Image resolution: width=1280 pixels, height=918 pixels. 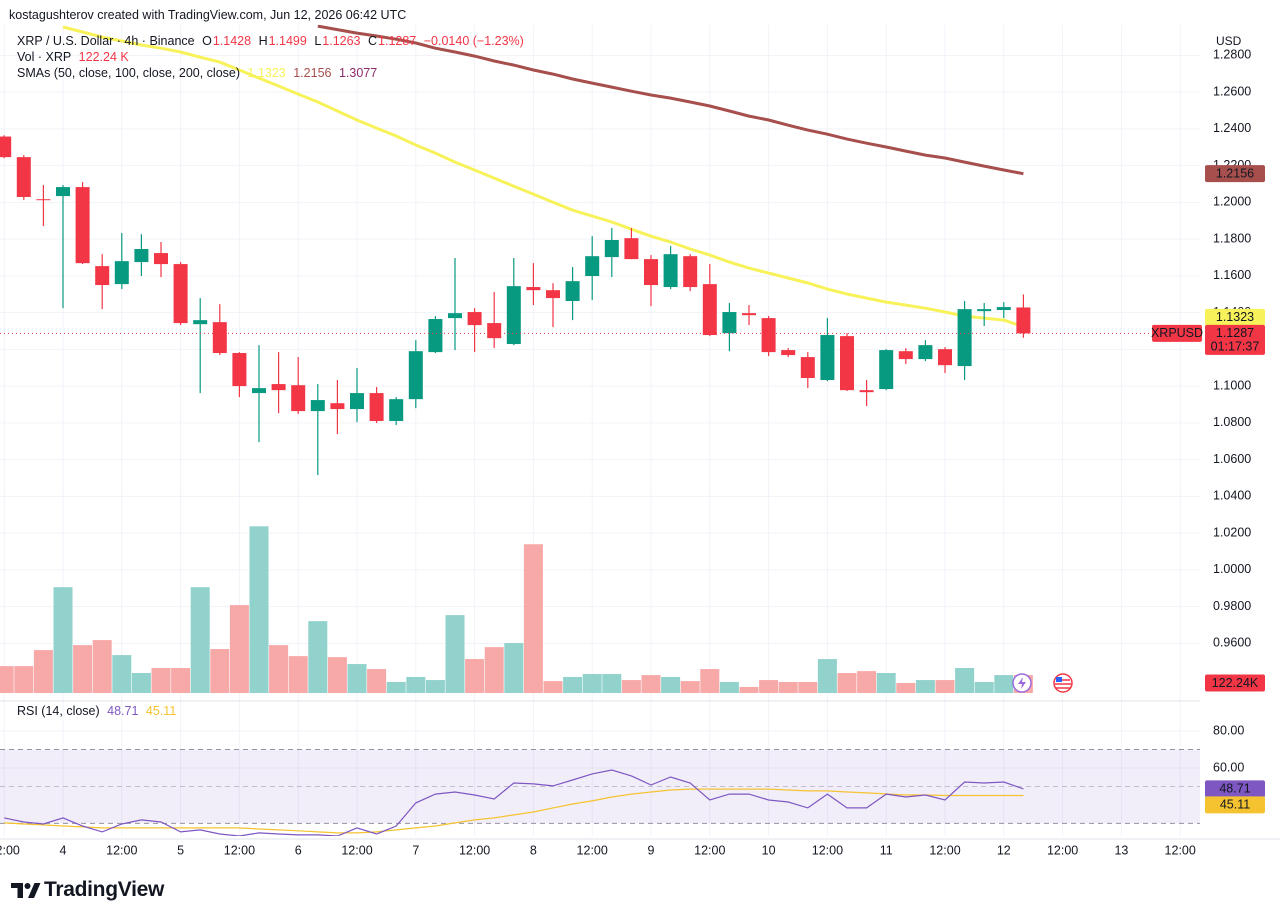 What do you see at coordinates (1232, 55) in the screenshot?
I see `y-tick-label: 1.2800` at bounding box center [1232, 55].